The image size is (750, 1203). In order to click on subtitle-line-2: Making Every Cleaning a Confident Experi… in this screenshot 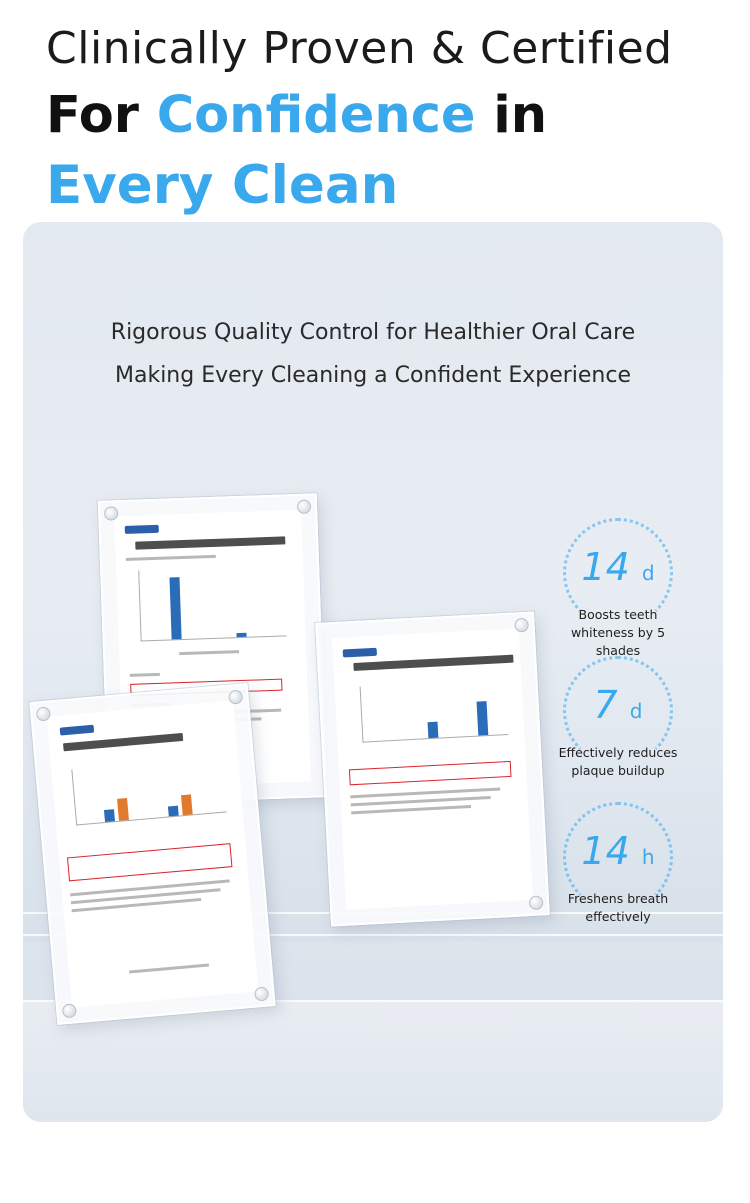, I will do `click(373, 375)`.